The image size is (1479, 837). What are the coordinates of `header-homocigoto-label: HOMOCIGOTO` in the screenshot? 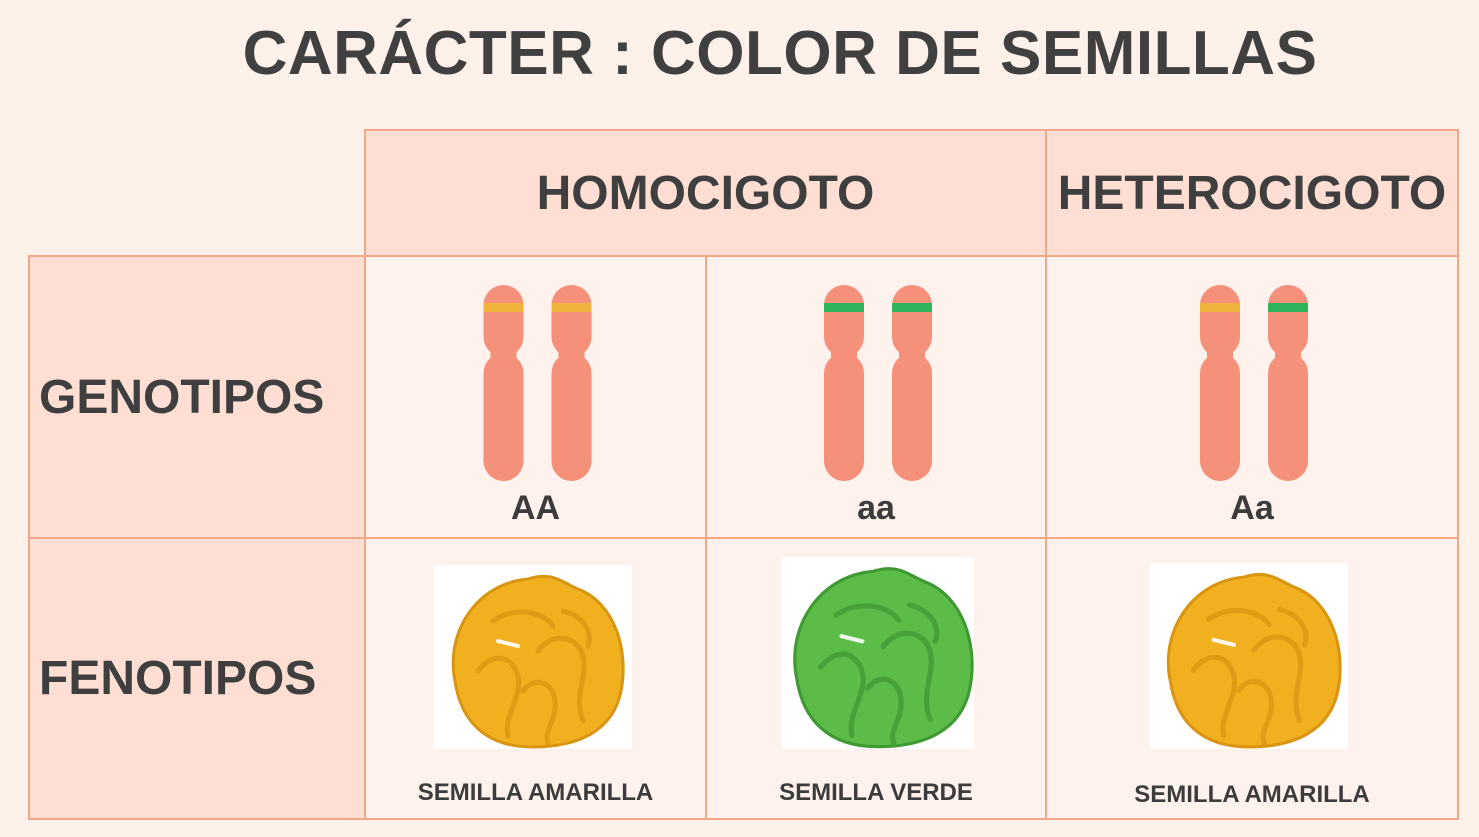 It's located at (705, 193).